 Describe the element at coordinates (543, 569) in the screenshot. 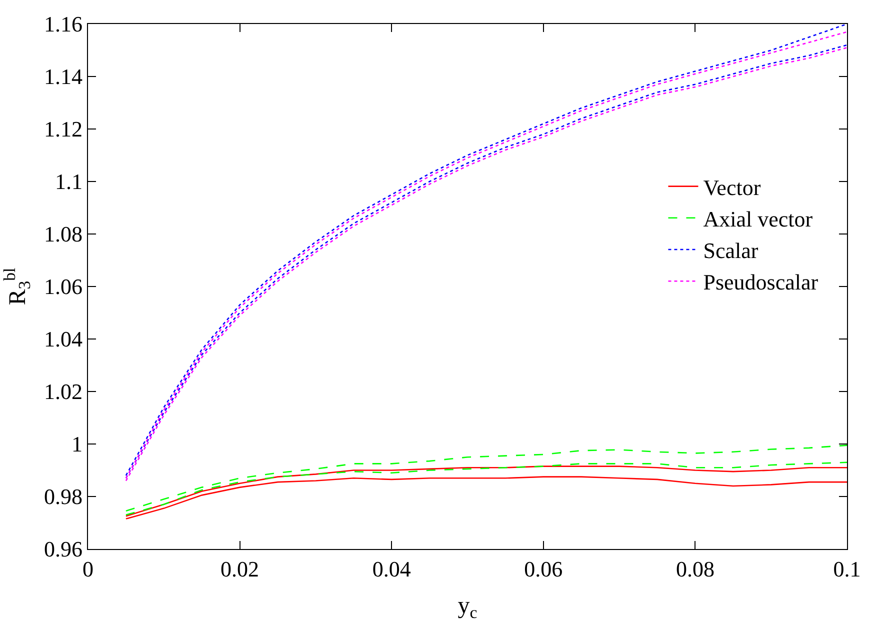

I see `x-tick-label: 0.06` at that location.